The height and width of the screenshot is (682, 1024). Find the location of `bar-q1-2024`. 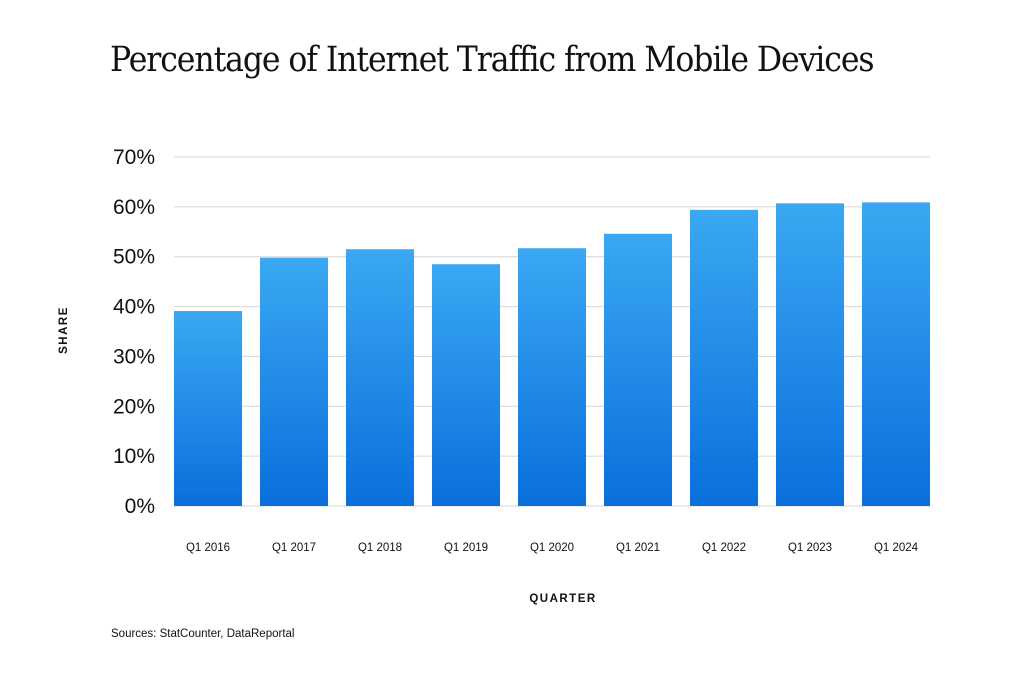

bar-q1-2024 is located at coordinates (896, 354).